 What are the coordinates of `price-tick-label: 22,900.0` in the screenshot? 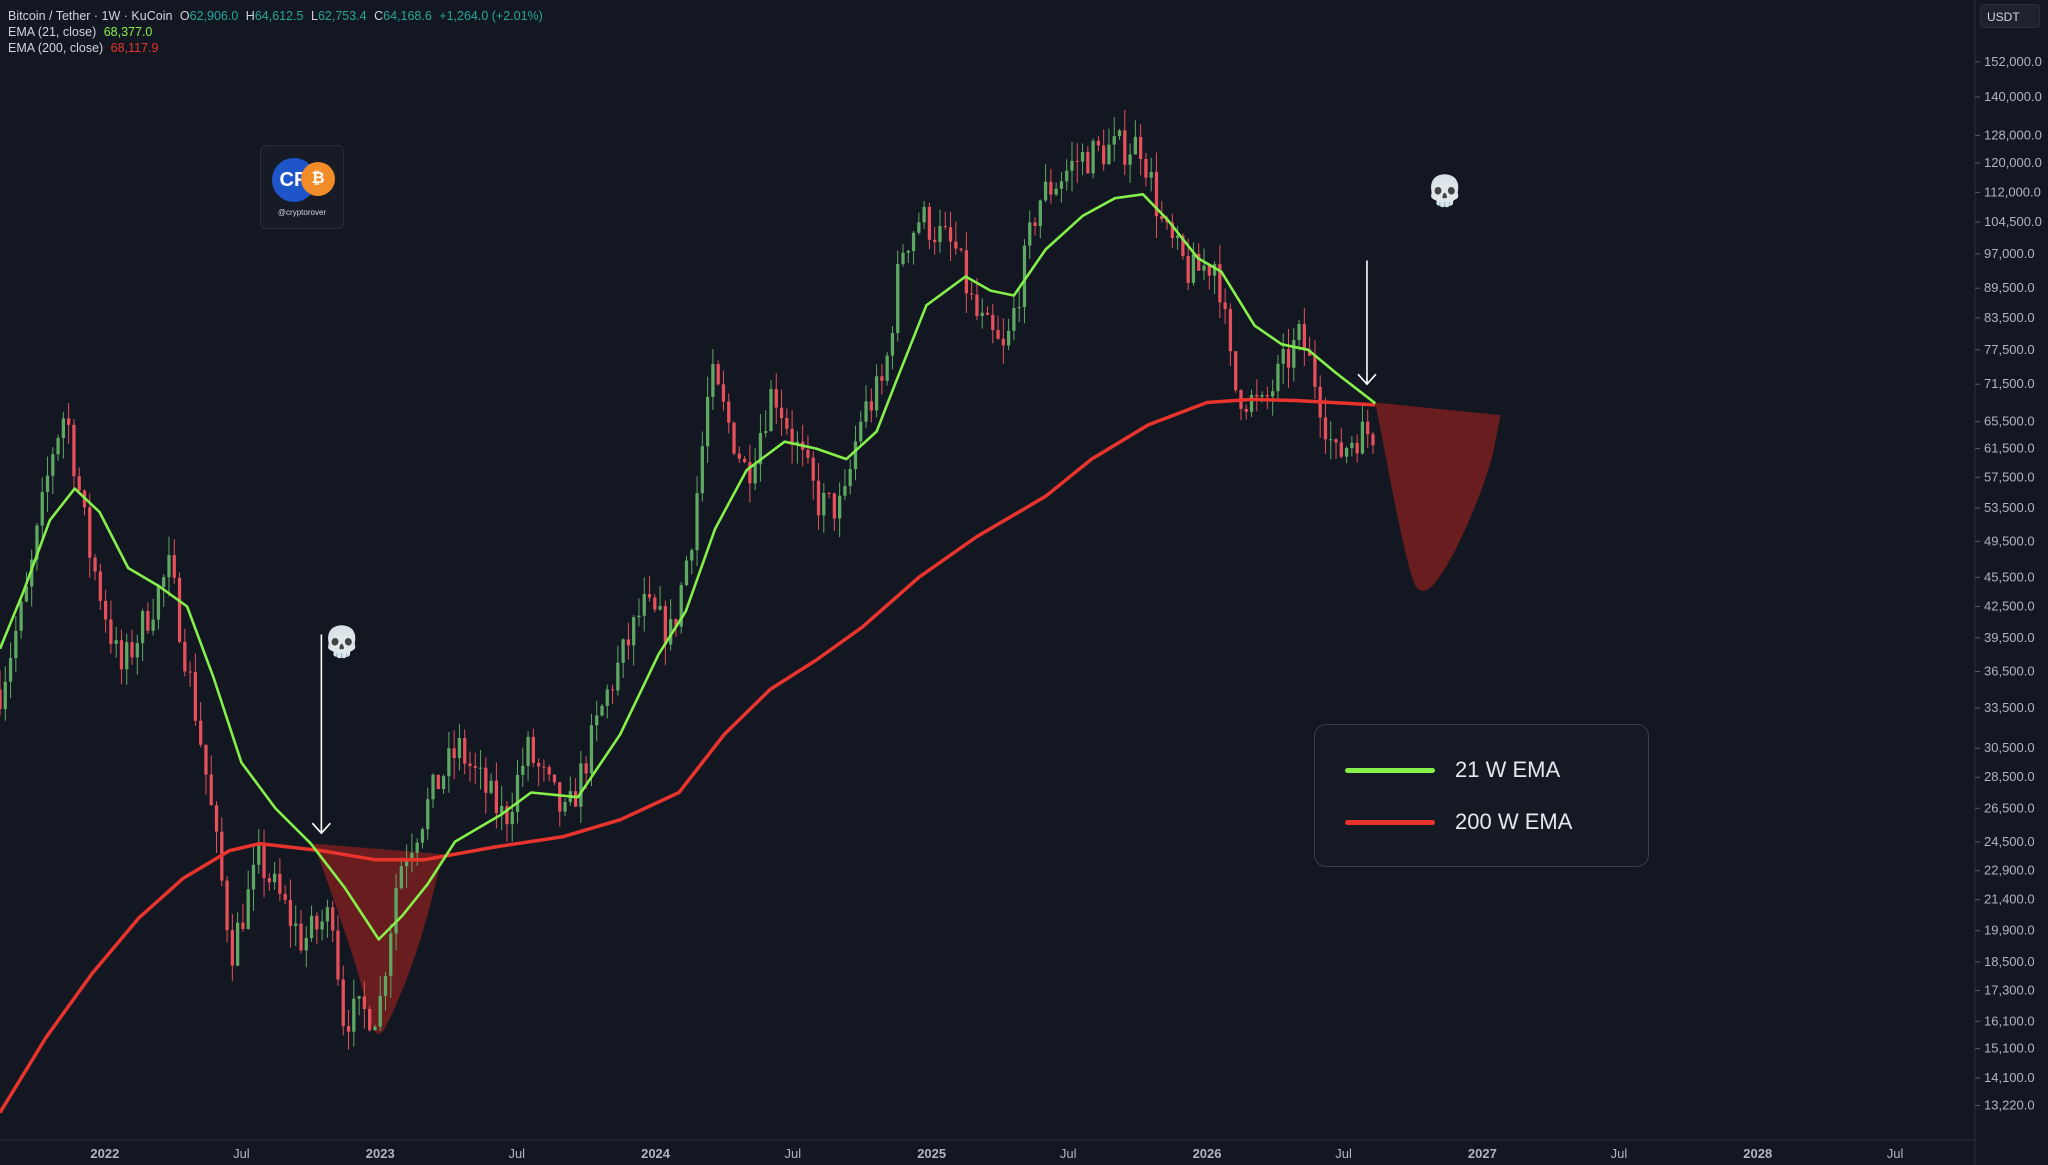 It's located at (2009, 870).